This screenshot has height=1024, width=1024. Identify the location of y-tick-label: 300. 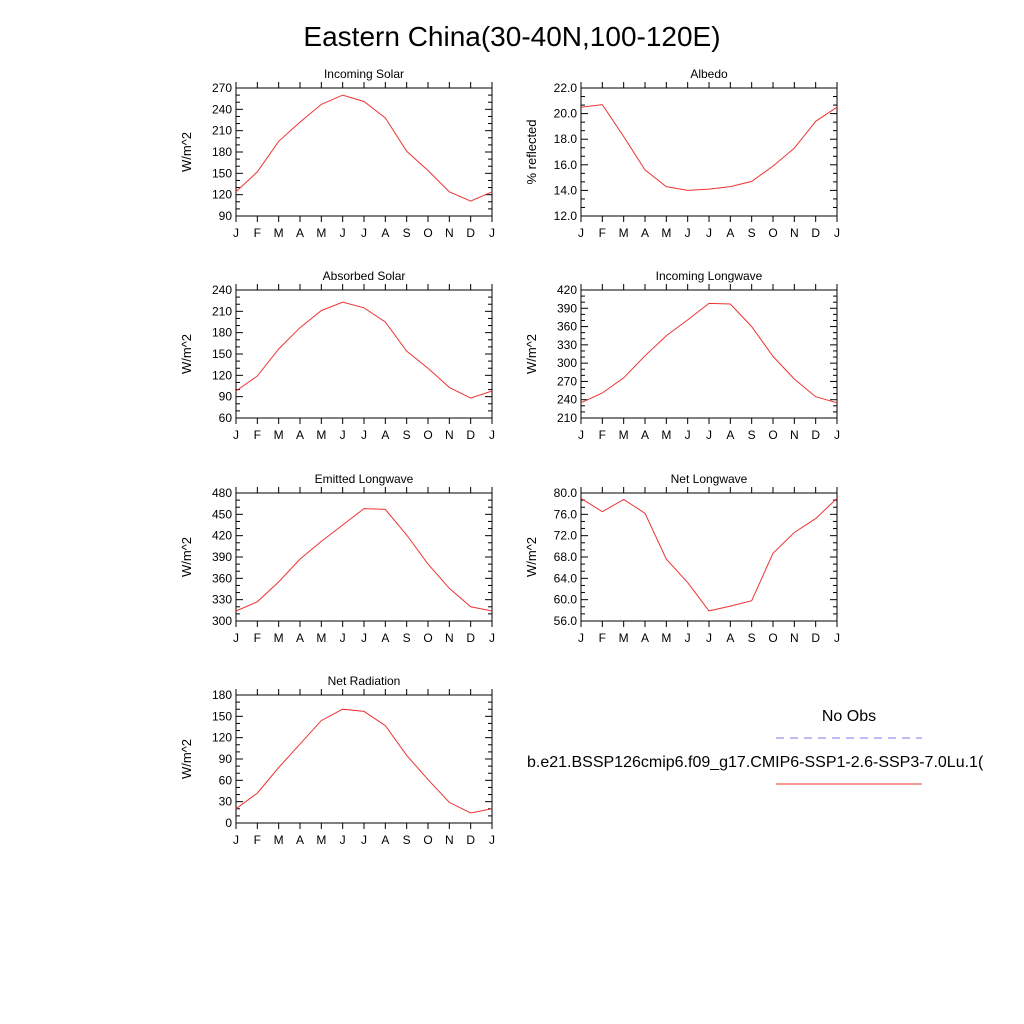
(567, 363).